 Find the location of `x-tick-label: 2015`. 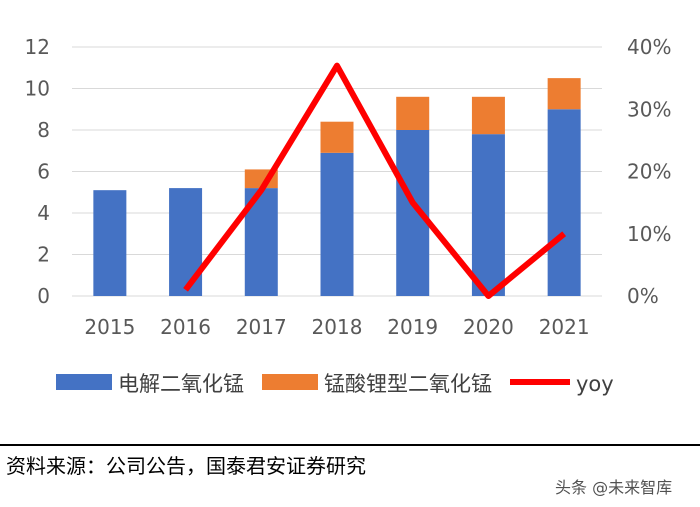

x-tick-label: 2015 is located at coordinates (109, 327).